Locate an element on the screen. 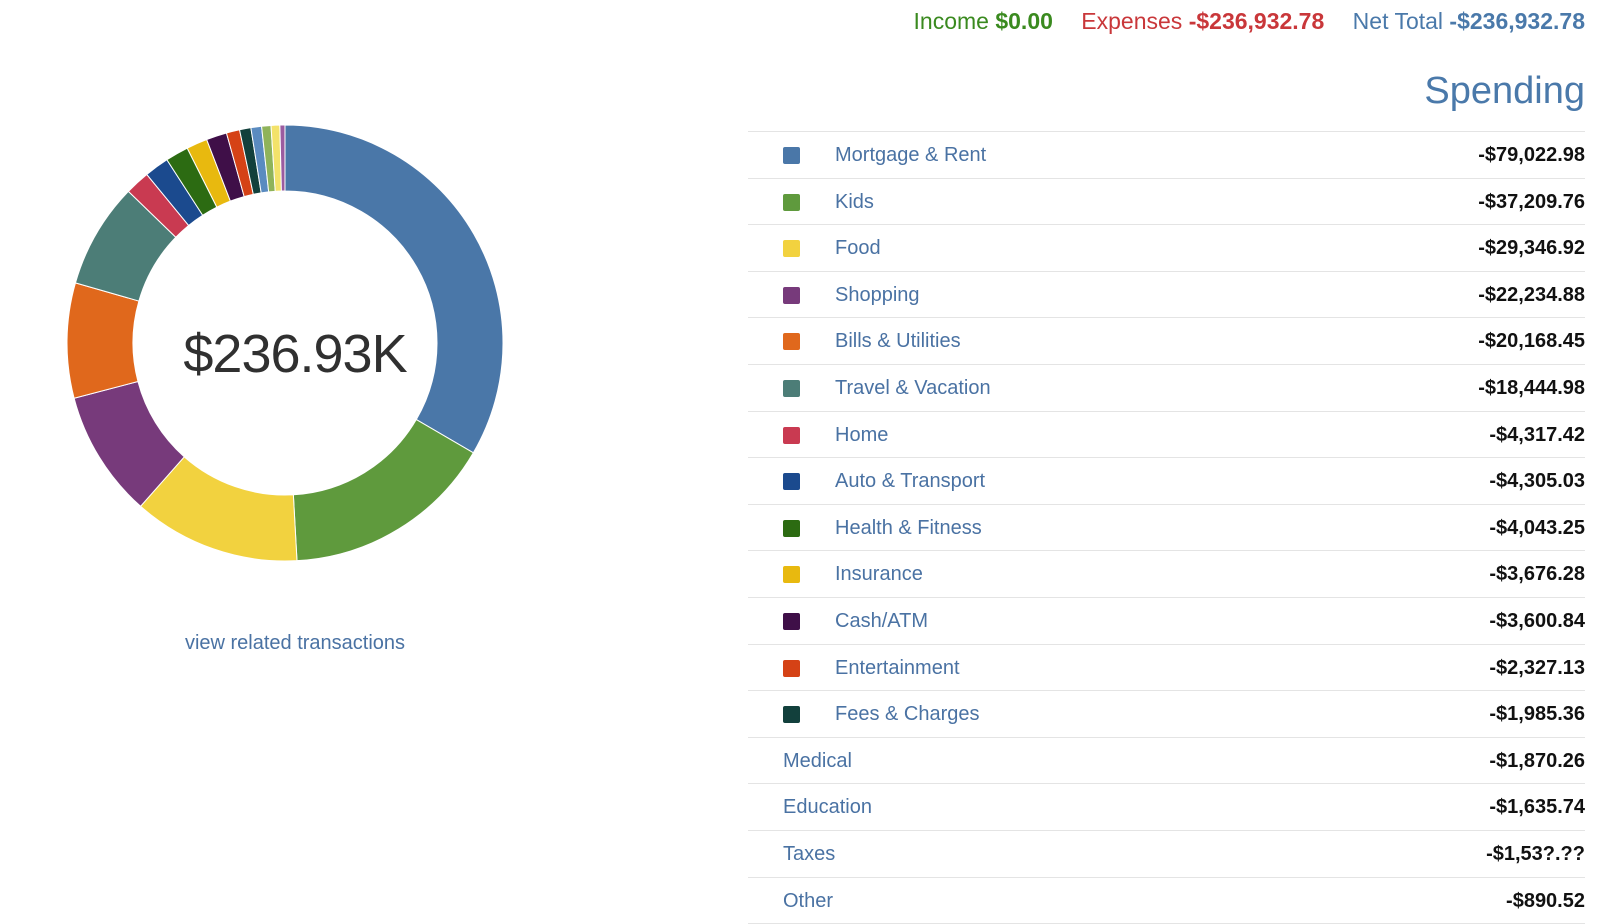 The image size is (1615, 924). category-amount: -$18,444.98 is located at coordinates (1531, 387).